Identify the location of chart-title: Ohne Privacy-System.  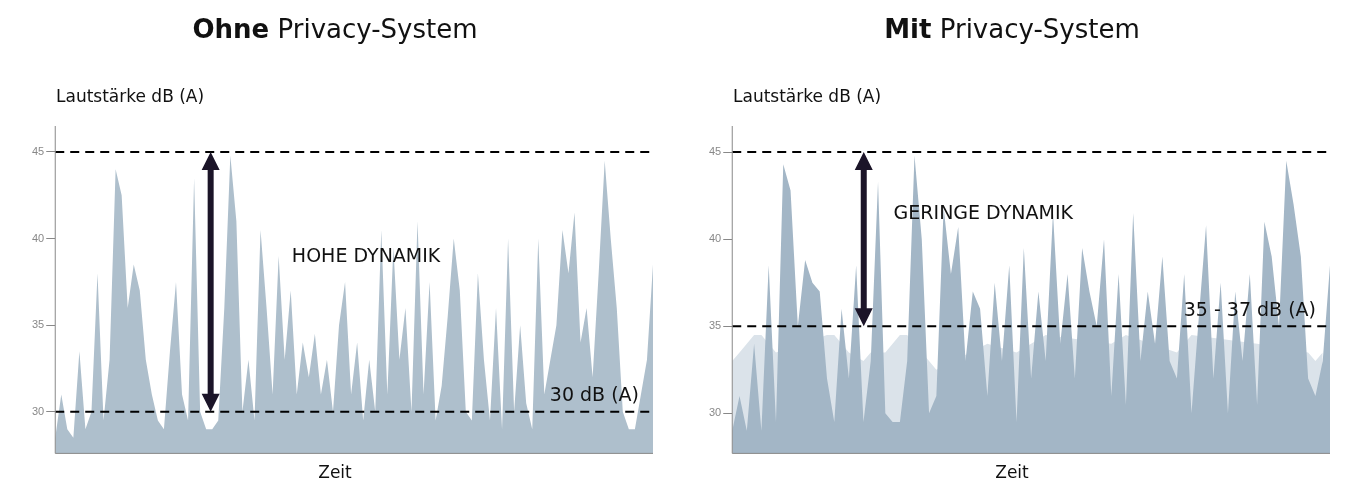
(335, 29).